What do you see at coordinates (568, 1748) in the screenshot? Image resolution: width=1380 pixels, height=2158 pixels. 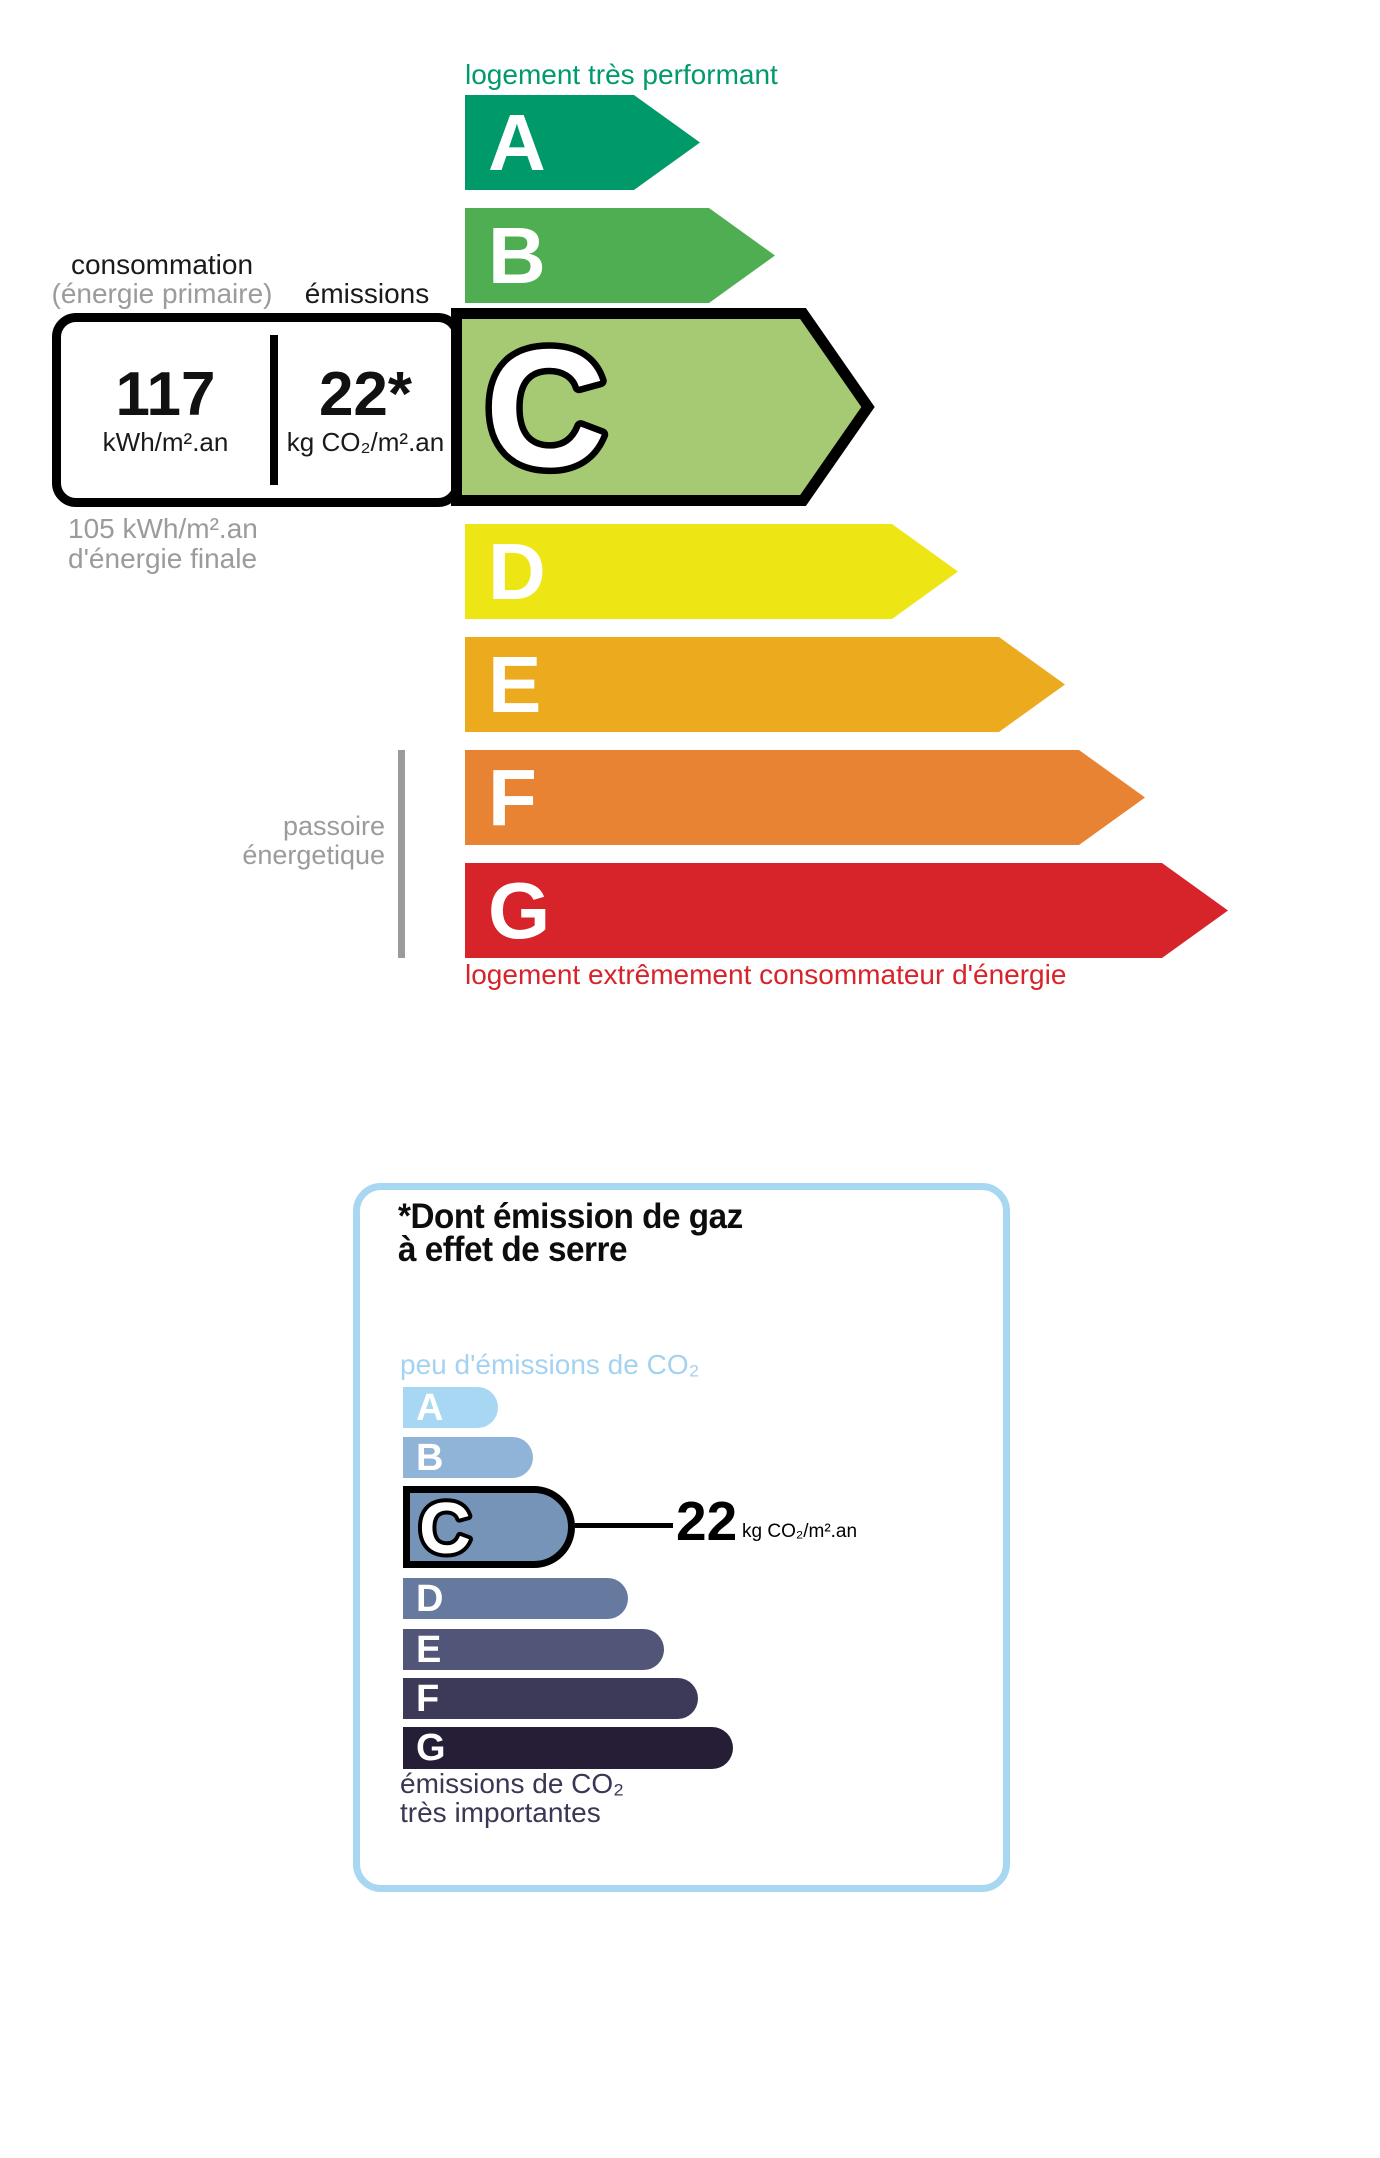 I see `co2-bar-g: G` at bounding box center [568, 1748].